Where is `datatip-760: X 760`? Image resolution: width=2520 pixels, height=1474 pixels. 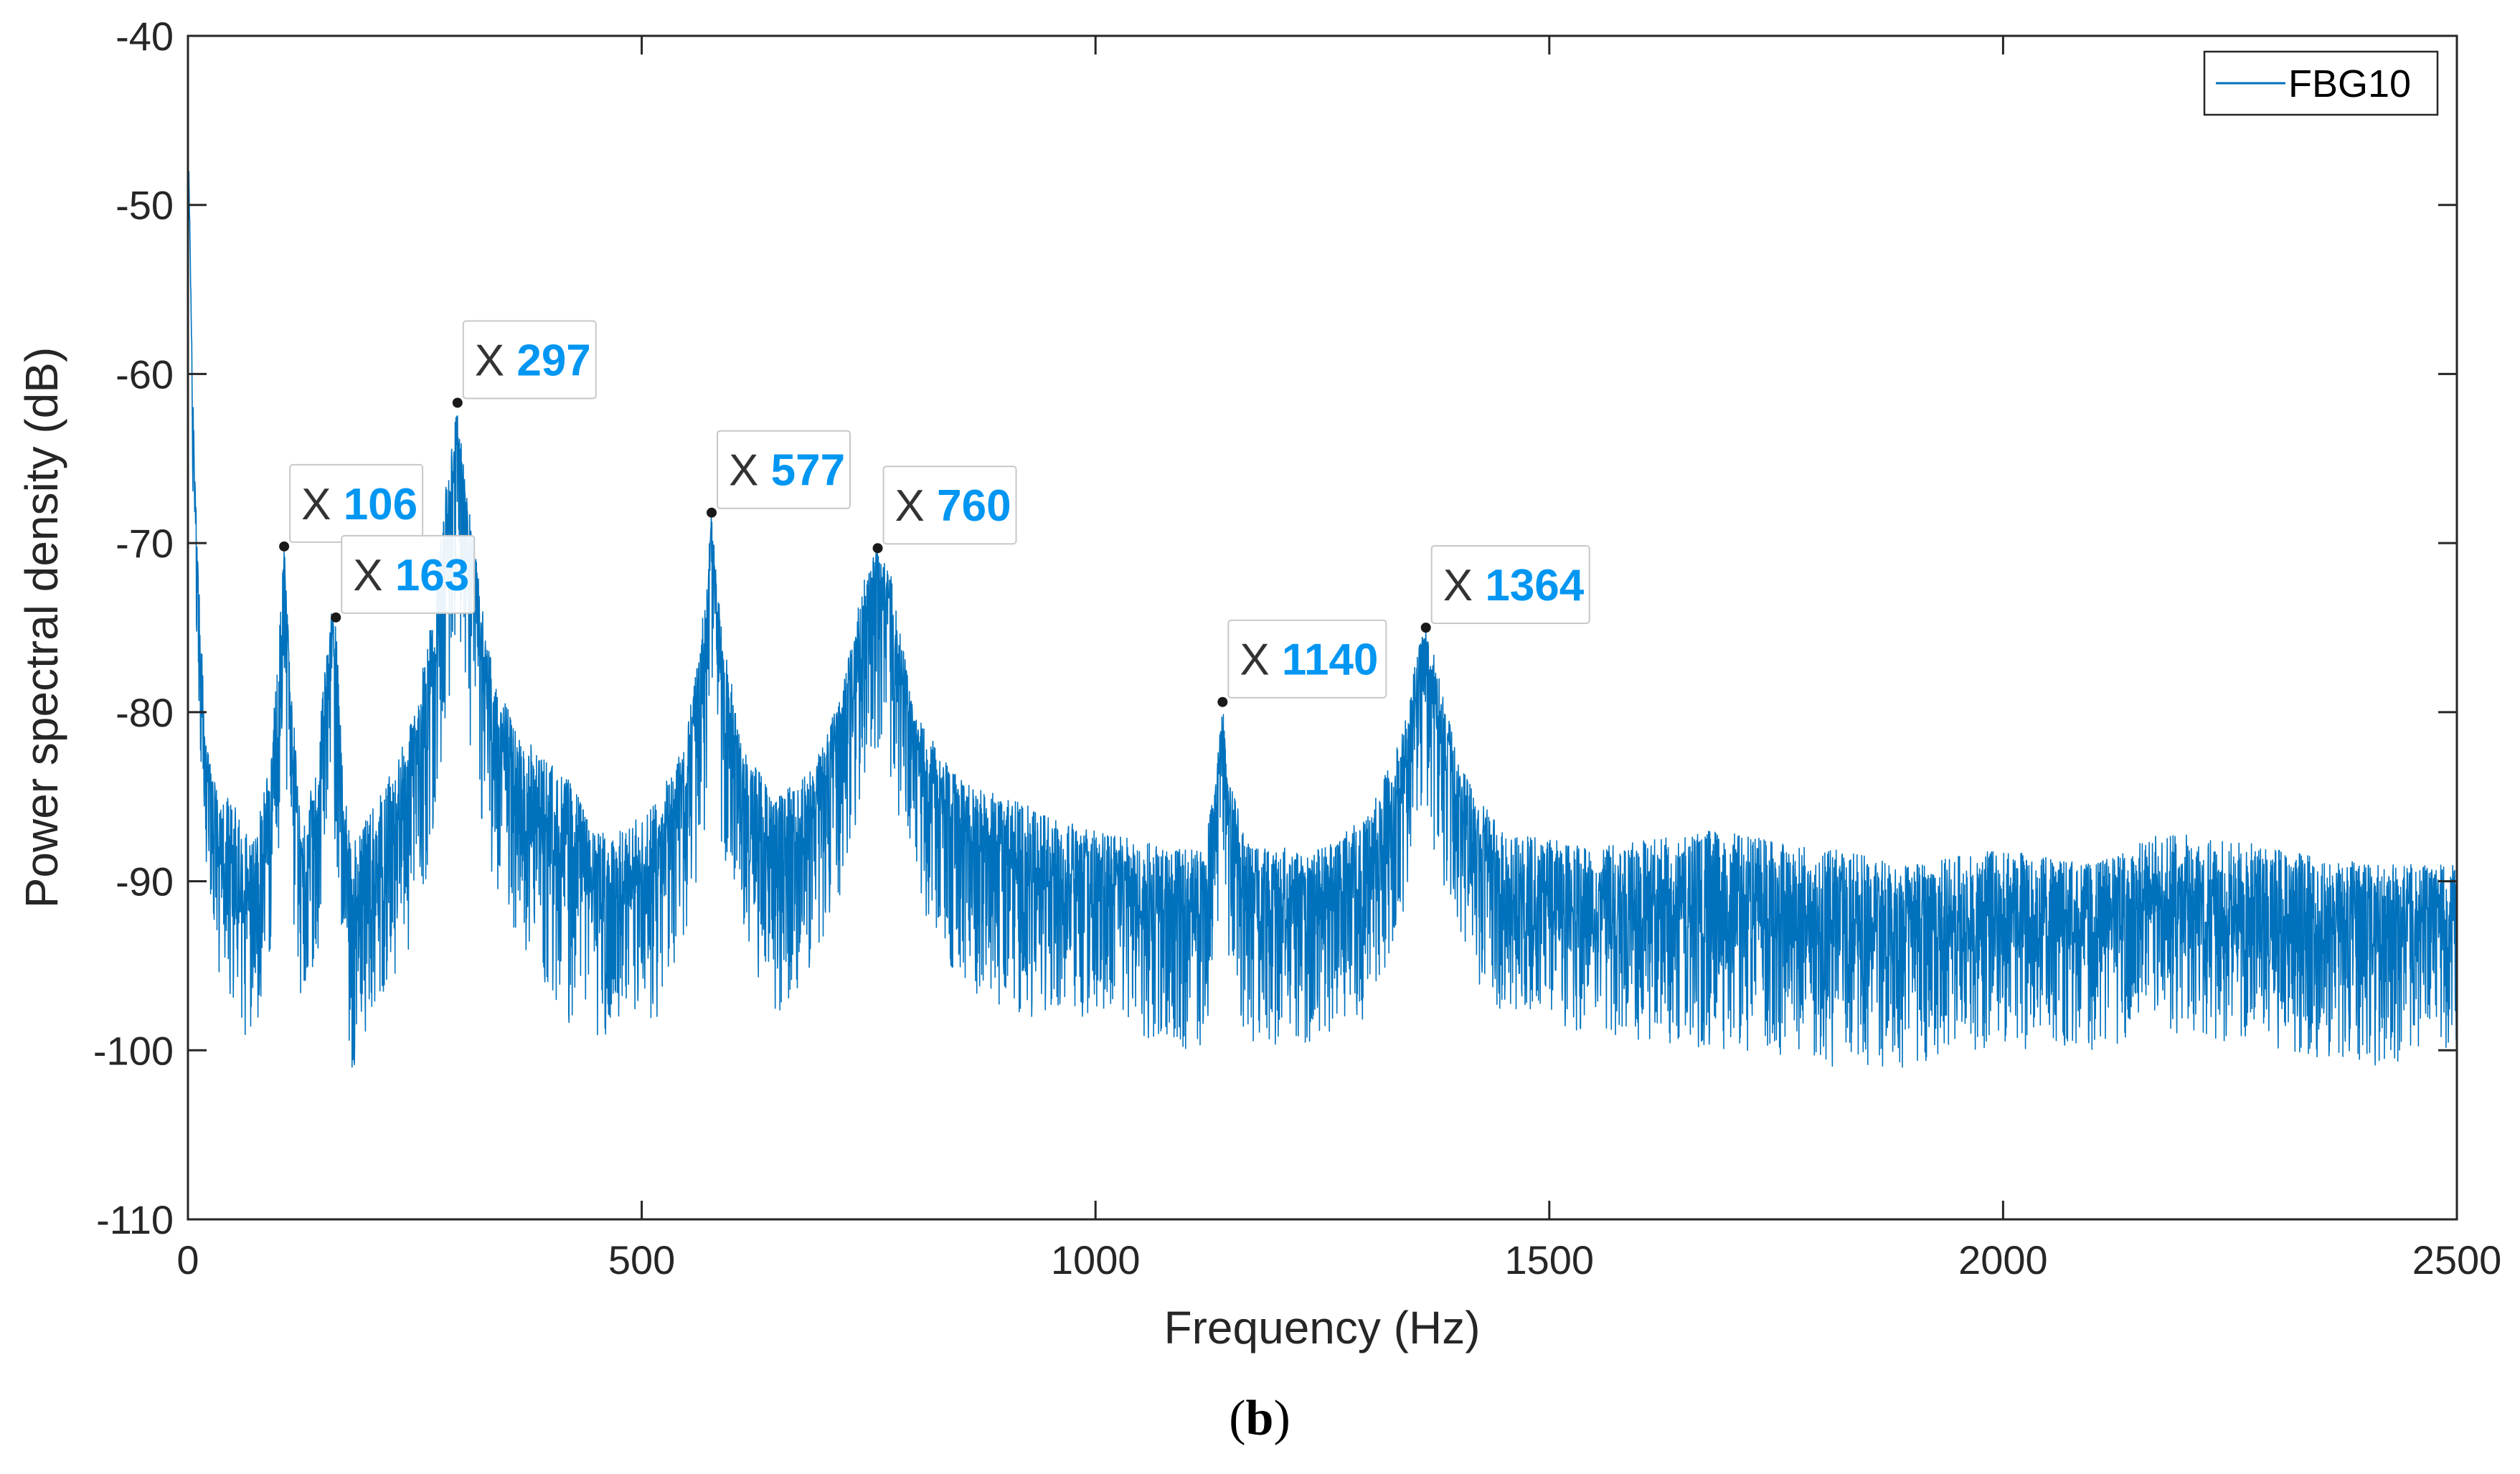 datatip-760: X 760 is located at coordinates (944, 510).